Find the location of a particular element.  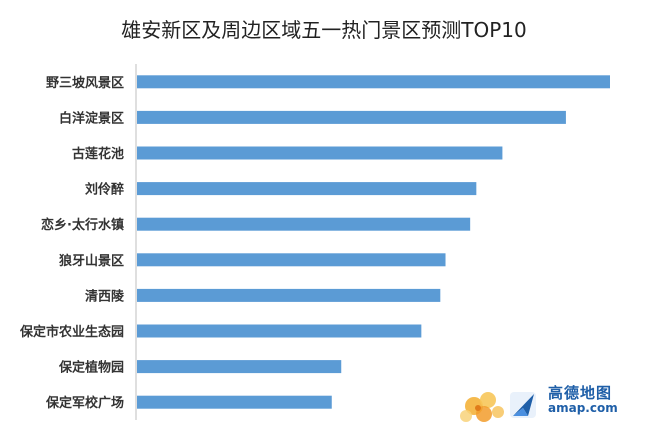

category-label-9: 保定植物园 is located at coordinates (91, 368).